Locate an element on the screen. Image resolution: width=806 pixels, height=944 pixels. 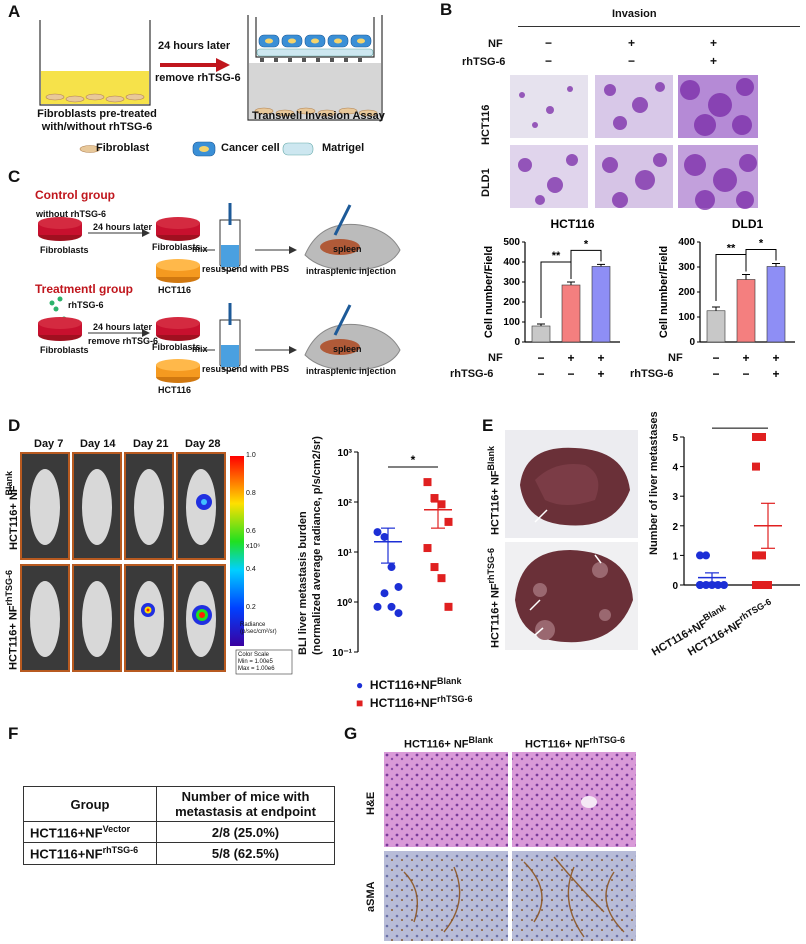
y-axis-label: Cell number/Field is located at coordinates (664, 292).